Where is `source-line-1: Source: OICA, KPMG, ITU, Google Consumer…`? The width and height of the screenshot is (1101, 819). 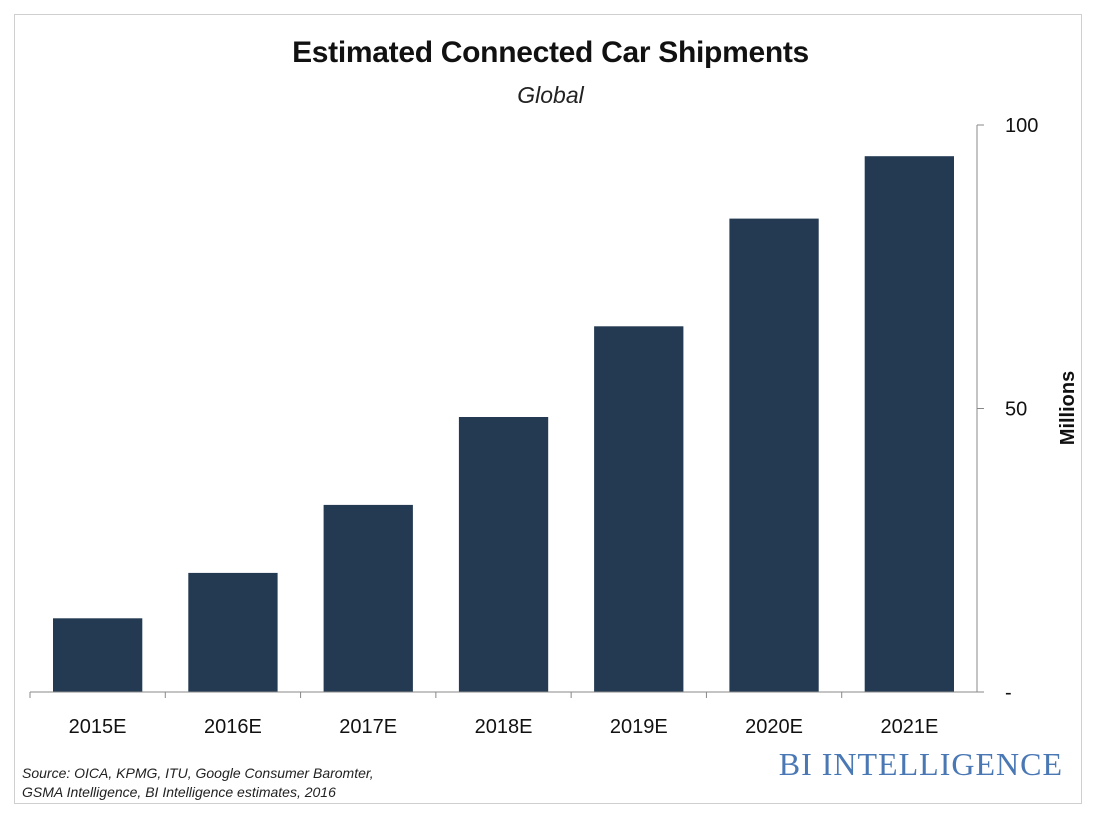
source-line-1: Source: OICA, KPMG, ITU, Google Consumer… is located at coordinates (198, 773).